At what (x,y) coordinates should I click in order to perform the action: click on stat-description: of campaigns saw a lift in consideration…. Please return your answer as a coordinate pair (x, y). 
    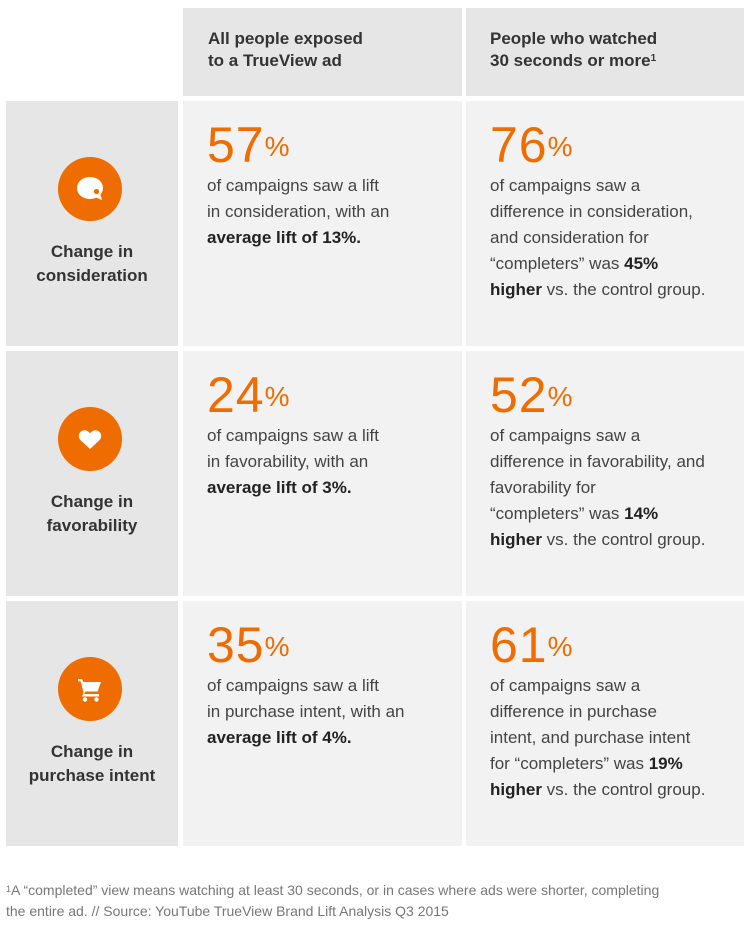
    Looking at the image, I should click on (298, 211).